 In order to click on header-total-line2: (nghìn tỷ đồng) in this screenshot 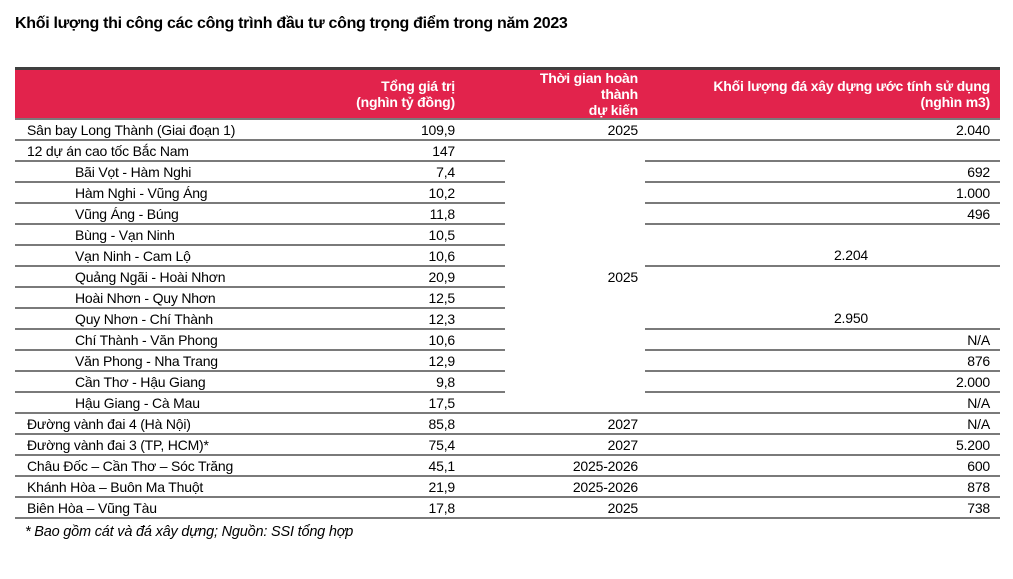, I will do `click(405, 102)`.